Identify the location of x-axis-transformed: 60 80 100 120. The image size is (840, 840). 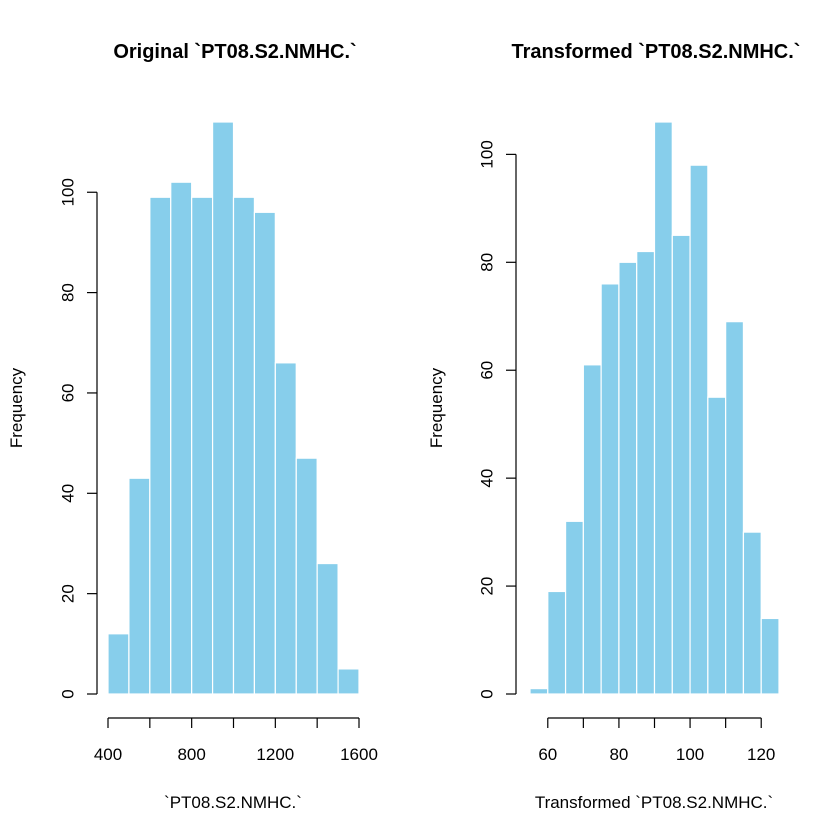
(656, 740).